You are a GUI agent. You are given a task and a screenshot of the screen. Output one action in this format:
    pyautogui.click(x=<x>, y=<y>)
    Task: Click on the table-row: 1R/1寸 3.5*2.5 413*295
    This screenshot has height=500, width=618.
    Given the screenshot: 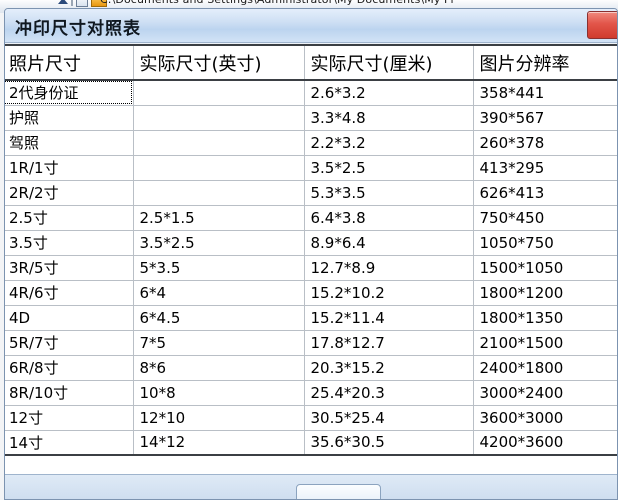 What is the action you would take?
    pyautogui.click(x=311, y=167)
    